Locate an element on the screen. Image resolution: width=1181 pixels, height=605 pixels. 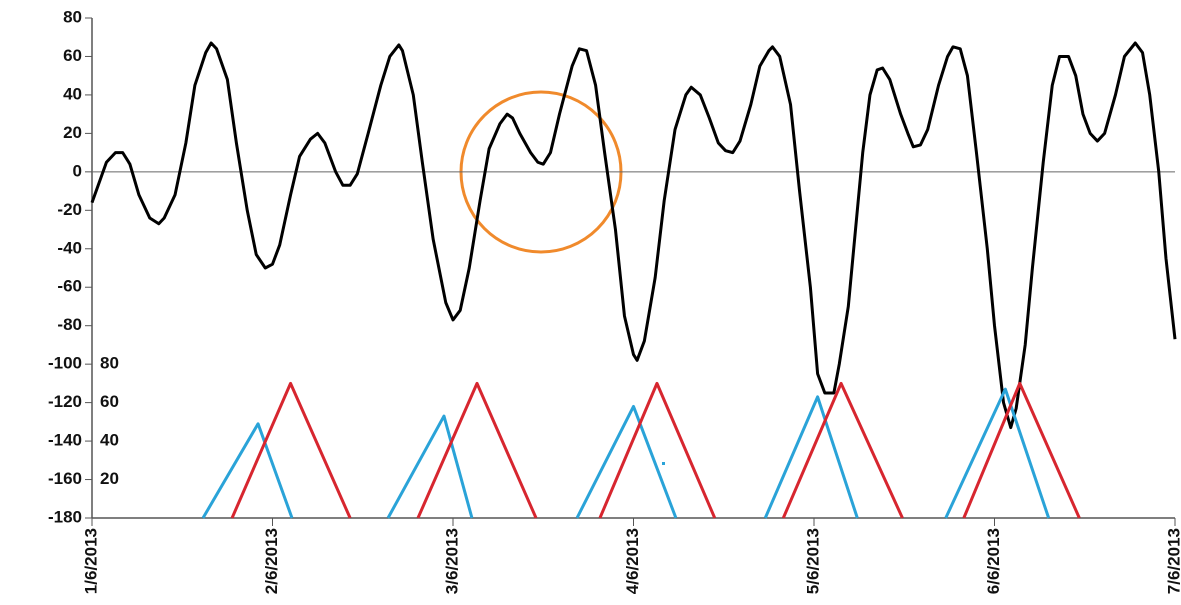
y-tick-label: -180 is located at coordinates (65, 516).